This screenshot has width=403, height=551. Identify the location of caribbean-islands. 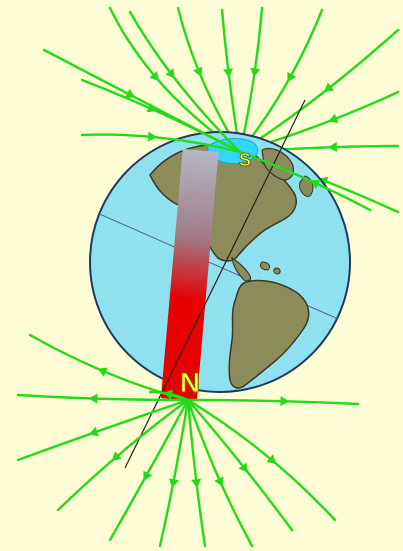
(270, 268).